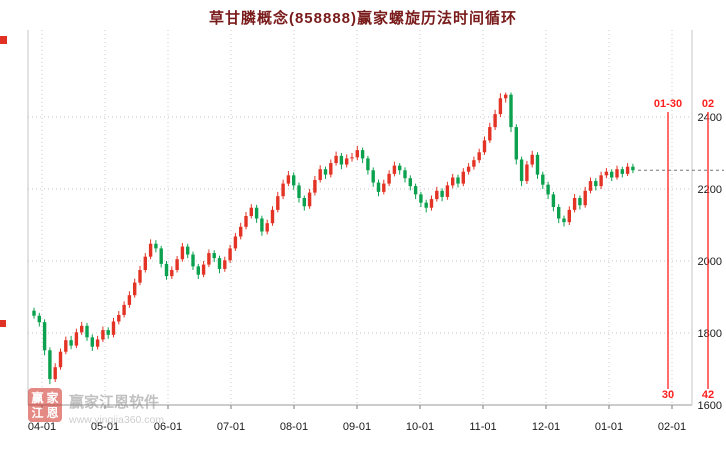 This screenshot has width=726, height=450. I want to click on y-axis-label: 2400, so click(710, 118).